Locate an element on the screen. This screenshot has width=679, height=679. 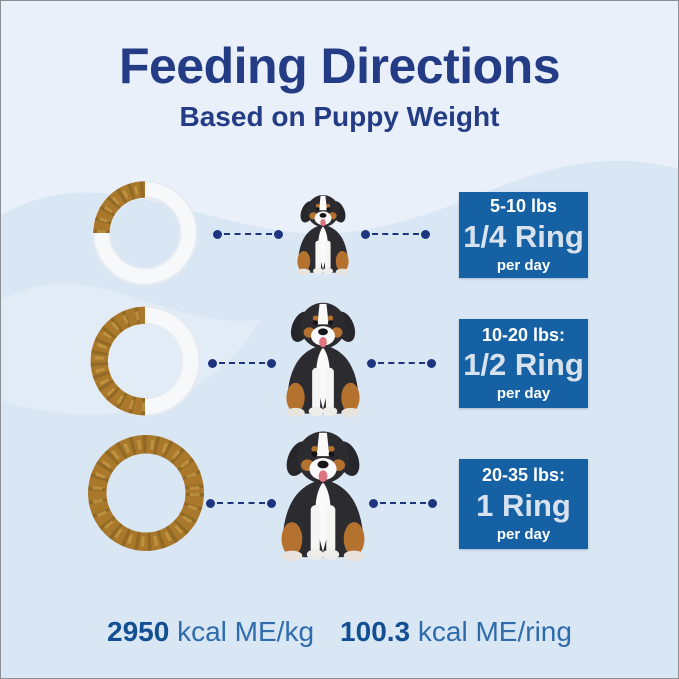
kcal-per-kg-stat: 2950 kcal ME/kg is located at coordinates (210, 632).